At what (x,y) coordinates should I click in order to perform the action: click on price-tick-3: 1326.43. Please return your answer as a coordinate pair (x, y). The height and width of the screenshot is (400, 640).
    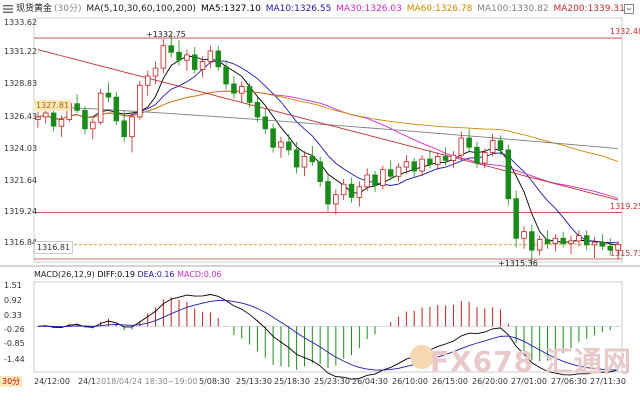
    Looking at the image, I should click on (21, 116).